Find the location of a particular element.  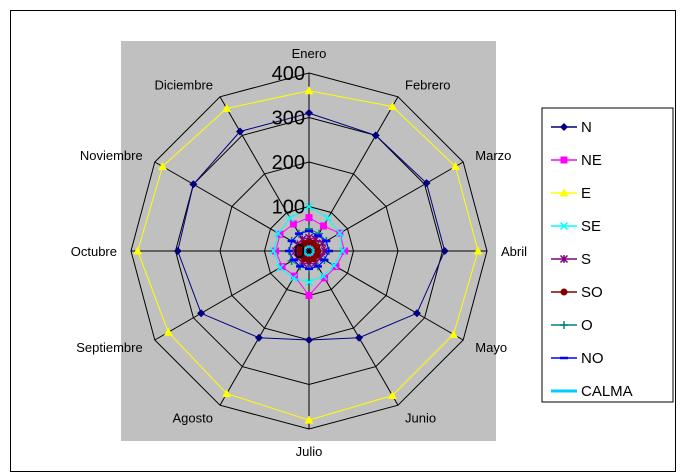

series-se is located at coordinates (308, 244).